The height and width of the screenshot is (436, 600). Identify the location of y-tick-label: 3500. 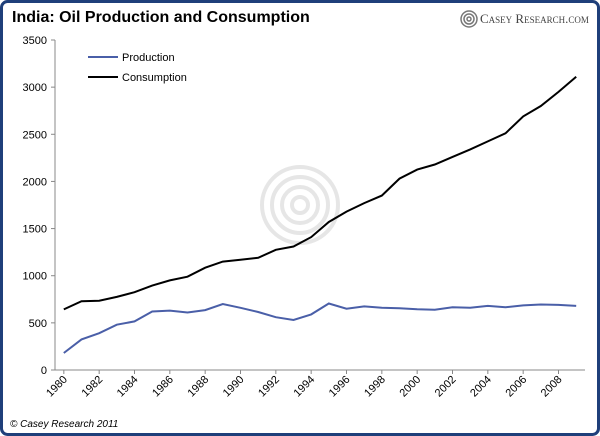
(35, 41).